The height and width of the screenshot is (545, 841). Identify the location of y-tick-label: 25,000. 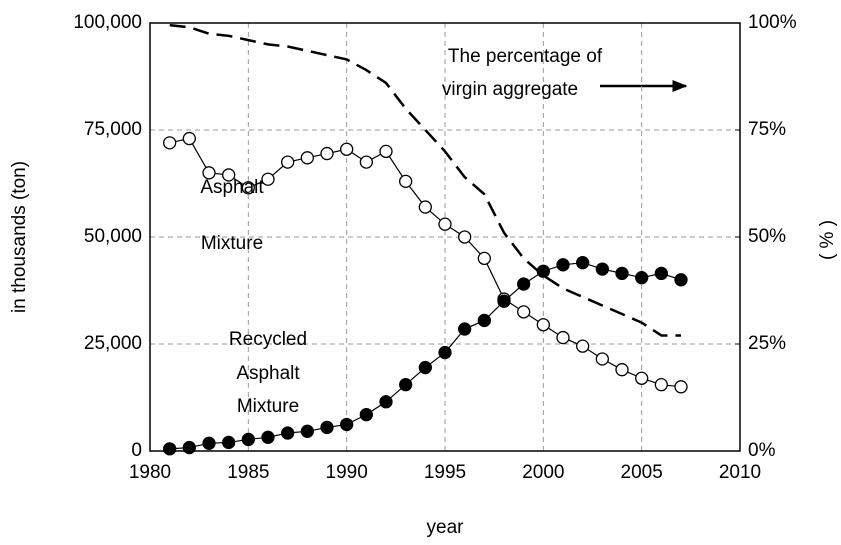
(113, 343).